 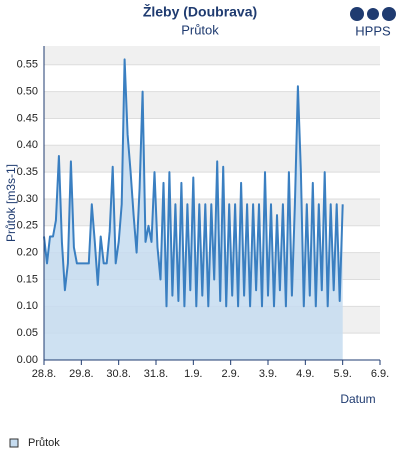 I want to click on legend-swatch, so click(x=14, y=443).